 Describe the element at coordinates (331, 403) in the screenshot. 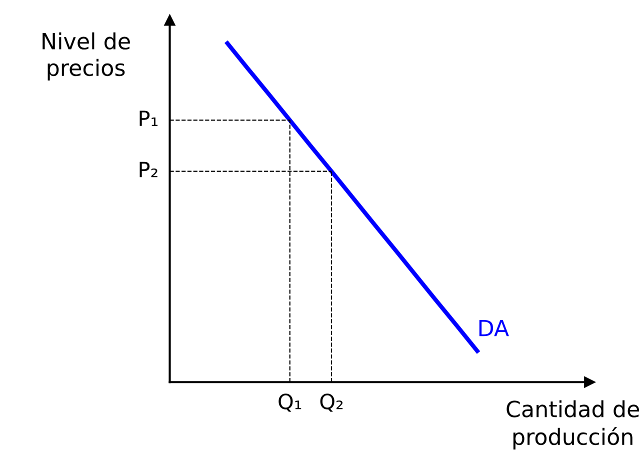

I see `x-tick-label: Q₂` at that location.